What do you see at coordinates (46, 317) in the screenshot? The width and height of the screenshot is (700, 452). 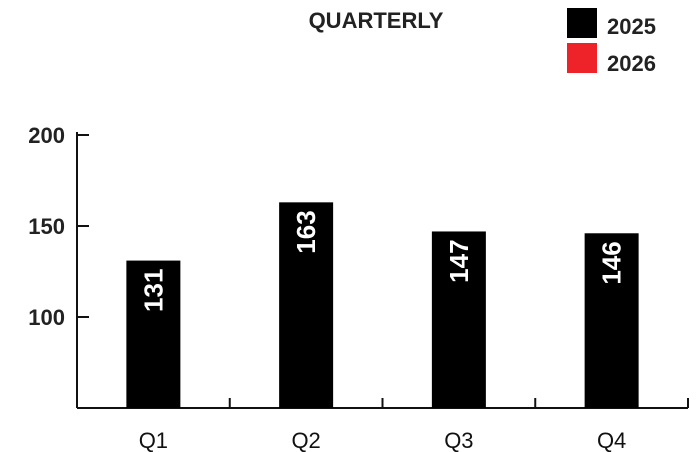 I see `y-tick-label: 100` at bounding box center [46, 317].